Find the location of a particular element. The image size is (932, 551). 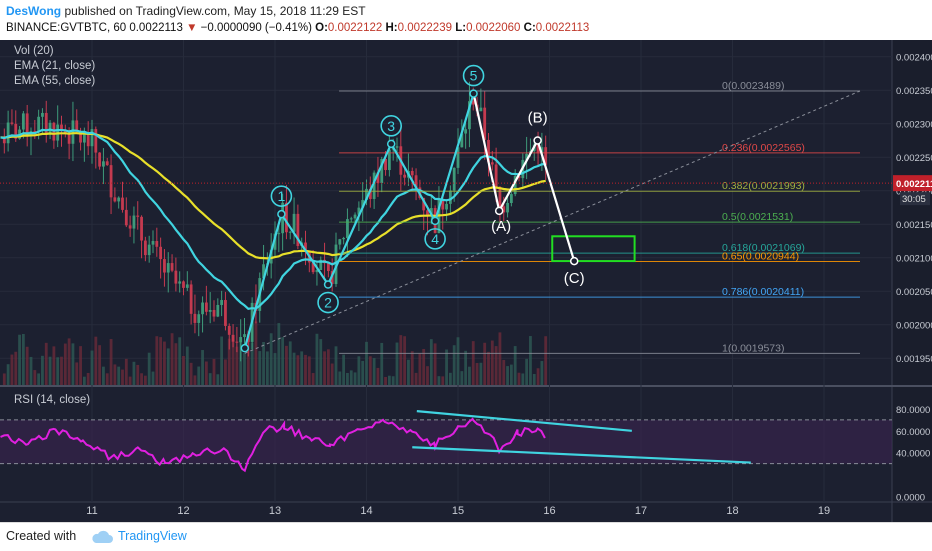

time-tick-label: 11 is located at coordinates (91, 511).